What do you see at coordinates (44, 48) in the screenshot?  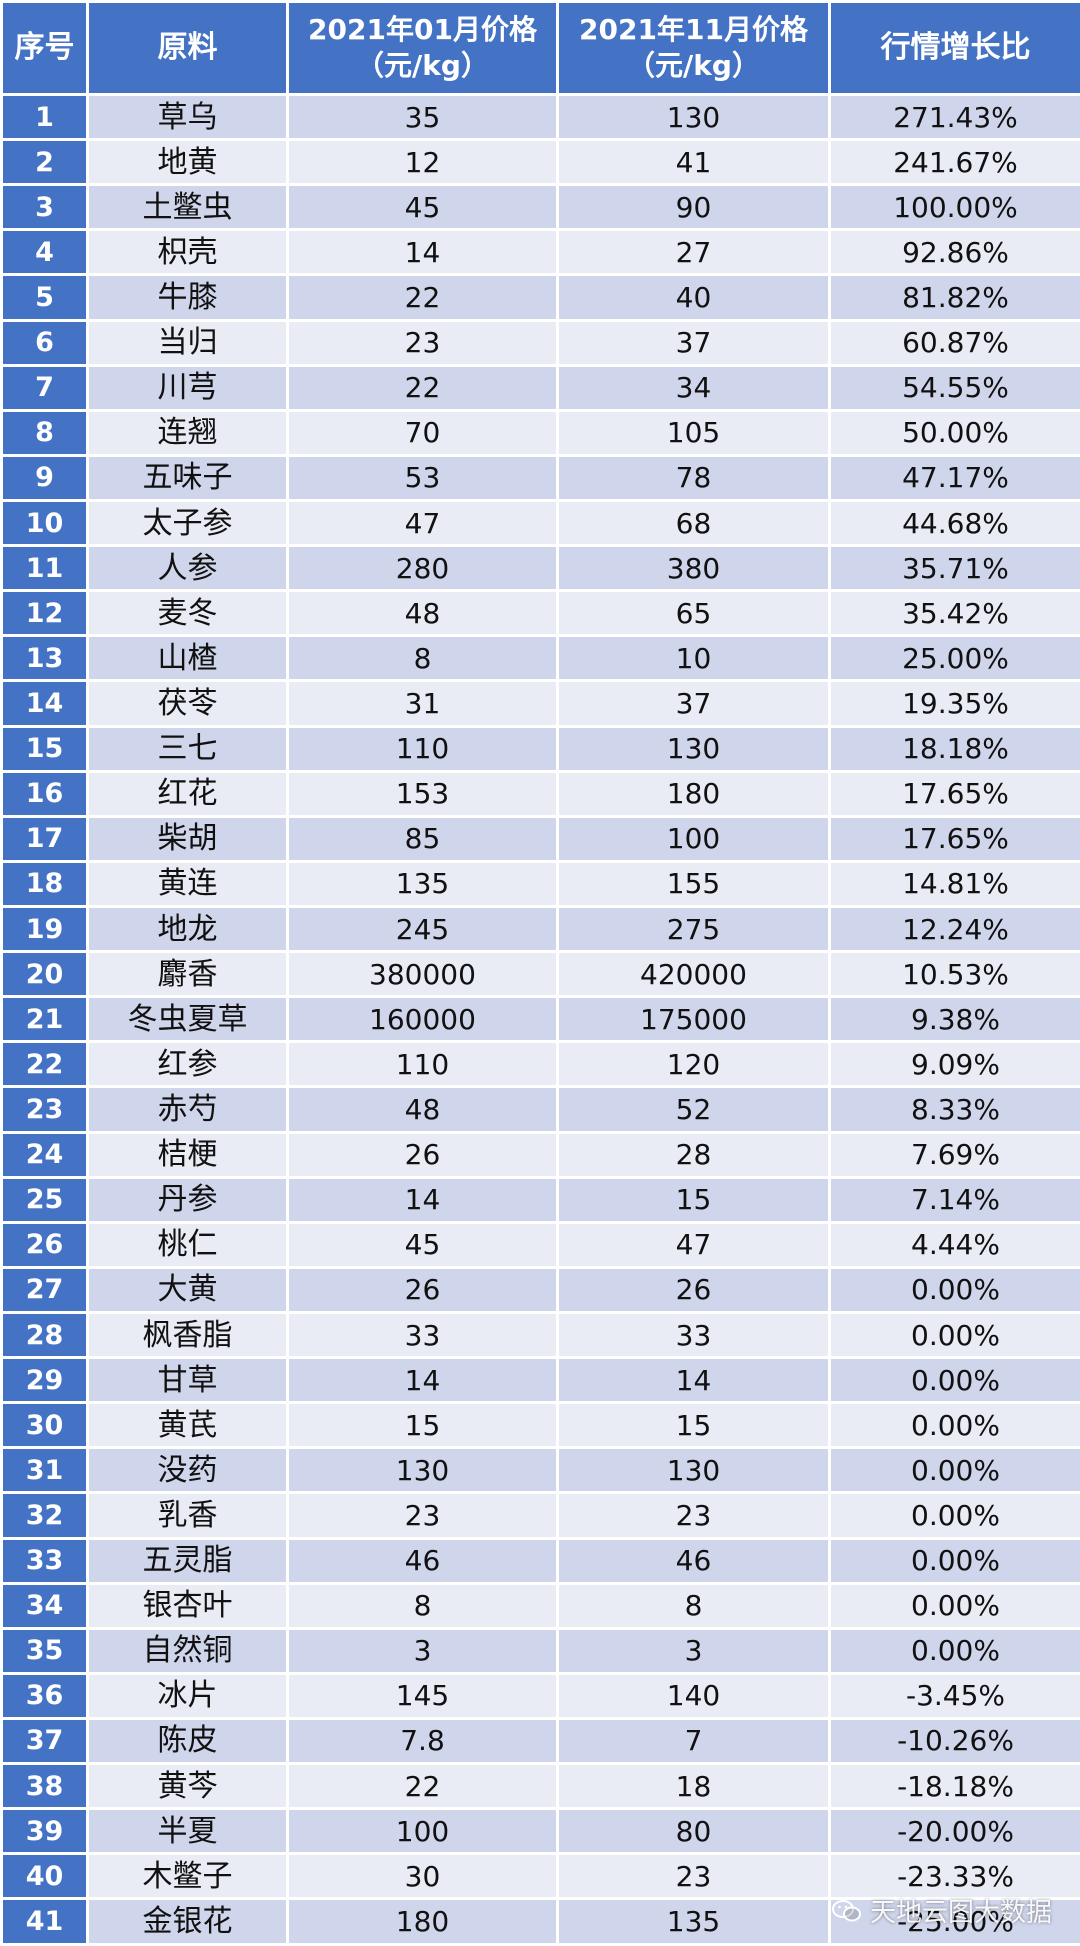 I see `index-header: 序号` at bounding box center [44, 48].